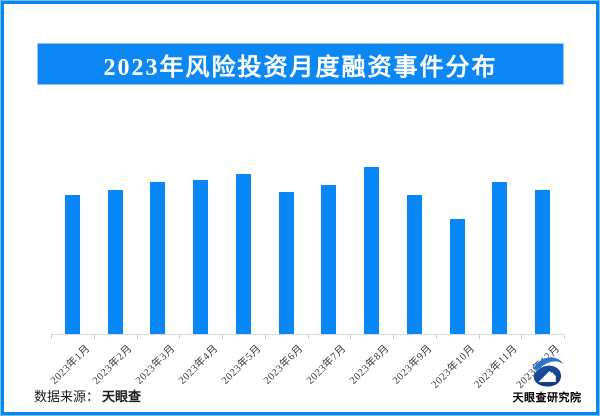 This screenshot has width=600, height=416. What do you see at coordinates (113, 365) in the screenshot?
I see `x-axis-label: 2023年2月` at bounding box center [113, 365].